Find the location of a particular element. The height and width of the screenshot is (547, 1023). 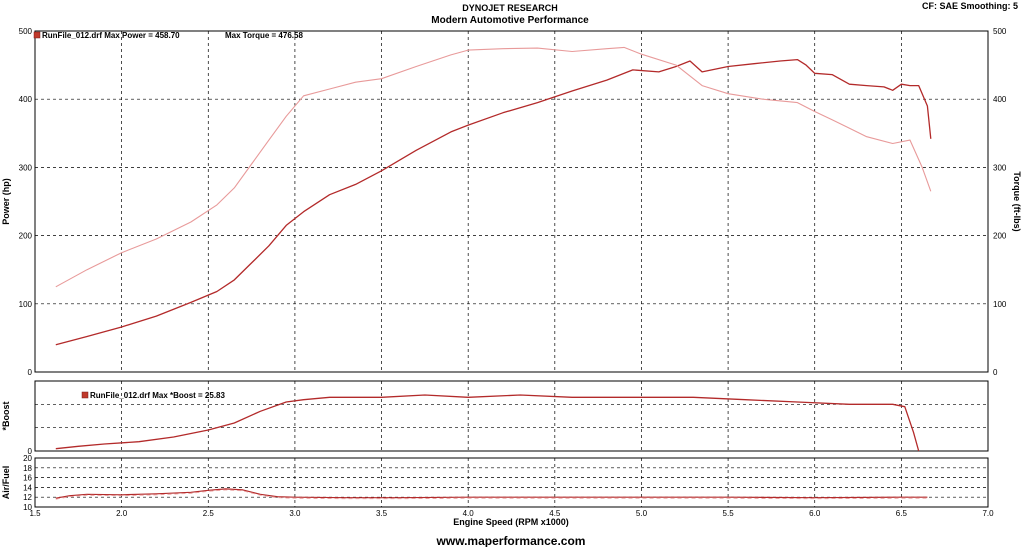

y-axis-label: *Boost is located at coordinates (6, 415).